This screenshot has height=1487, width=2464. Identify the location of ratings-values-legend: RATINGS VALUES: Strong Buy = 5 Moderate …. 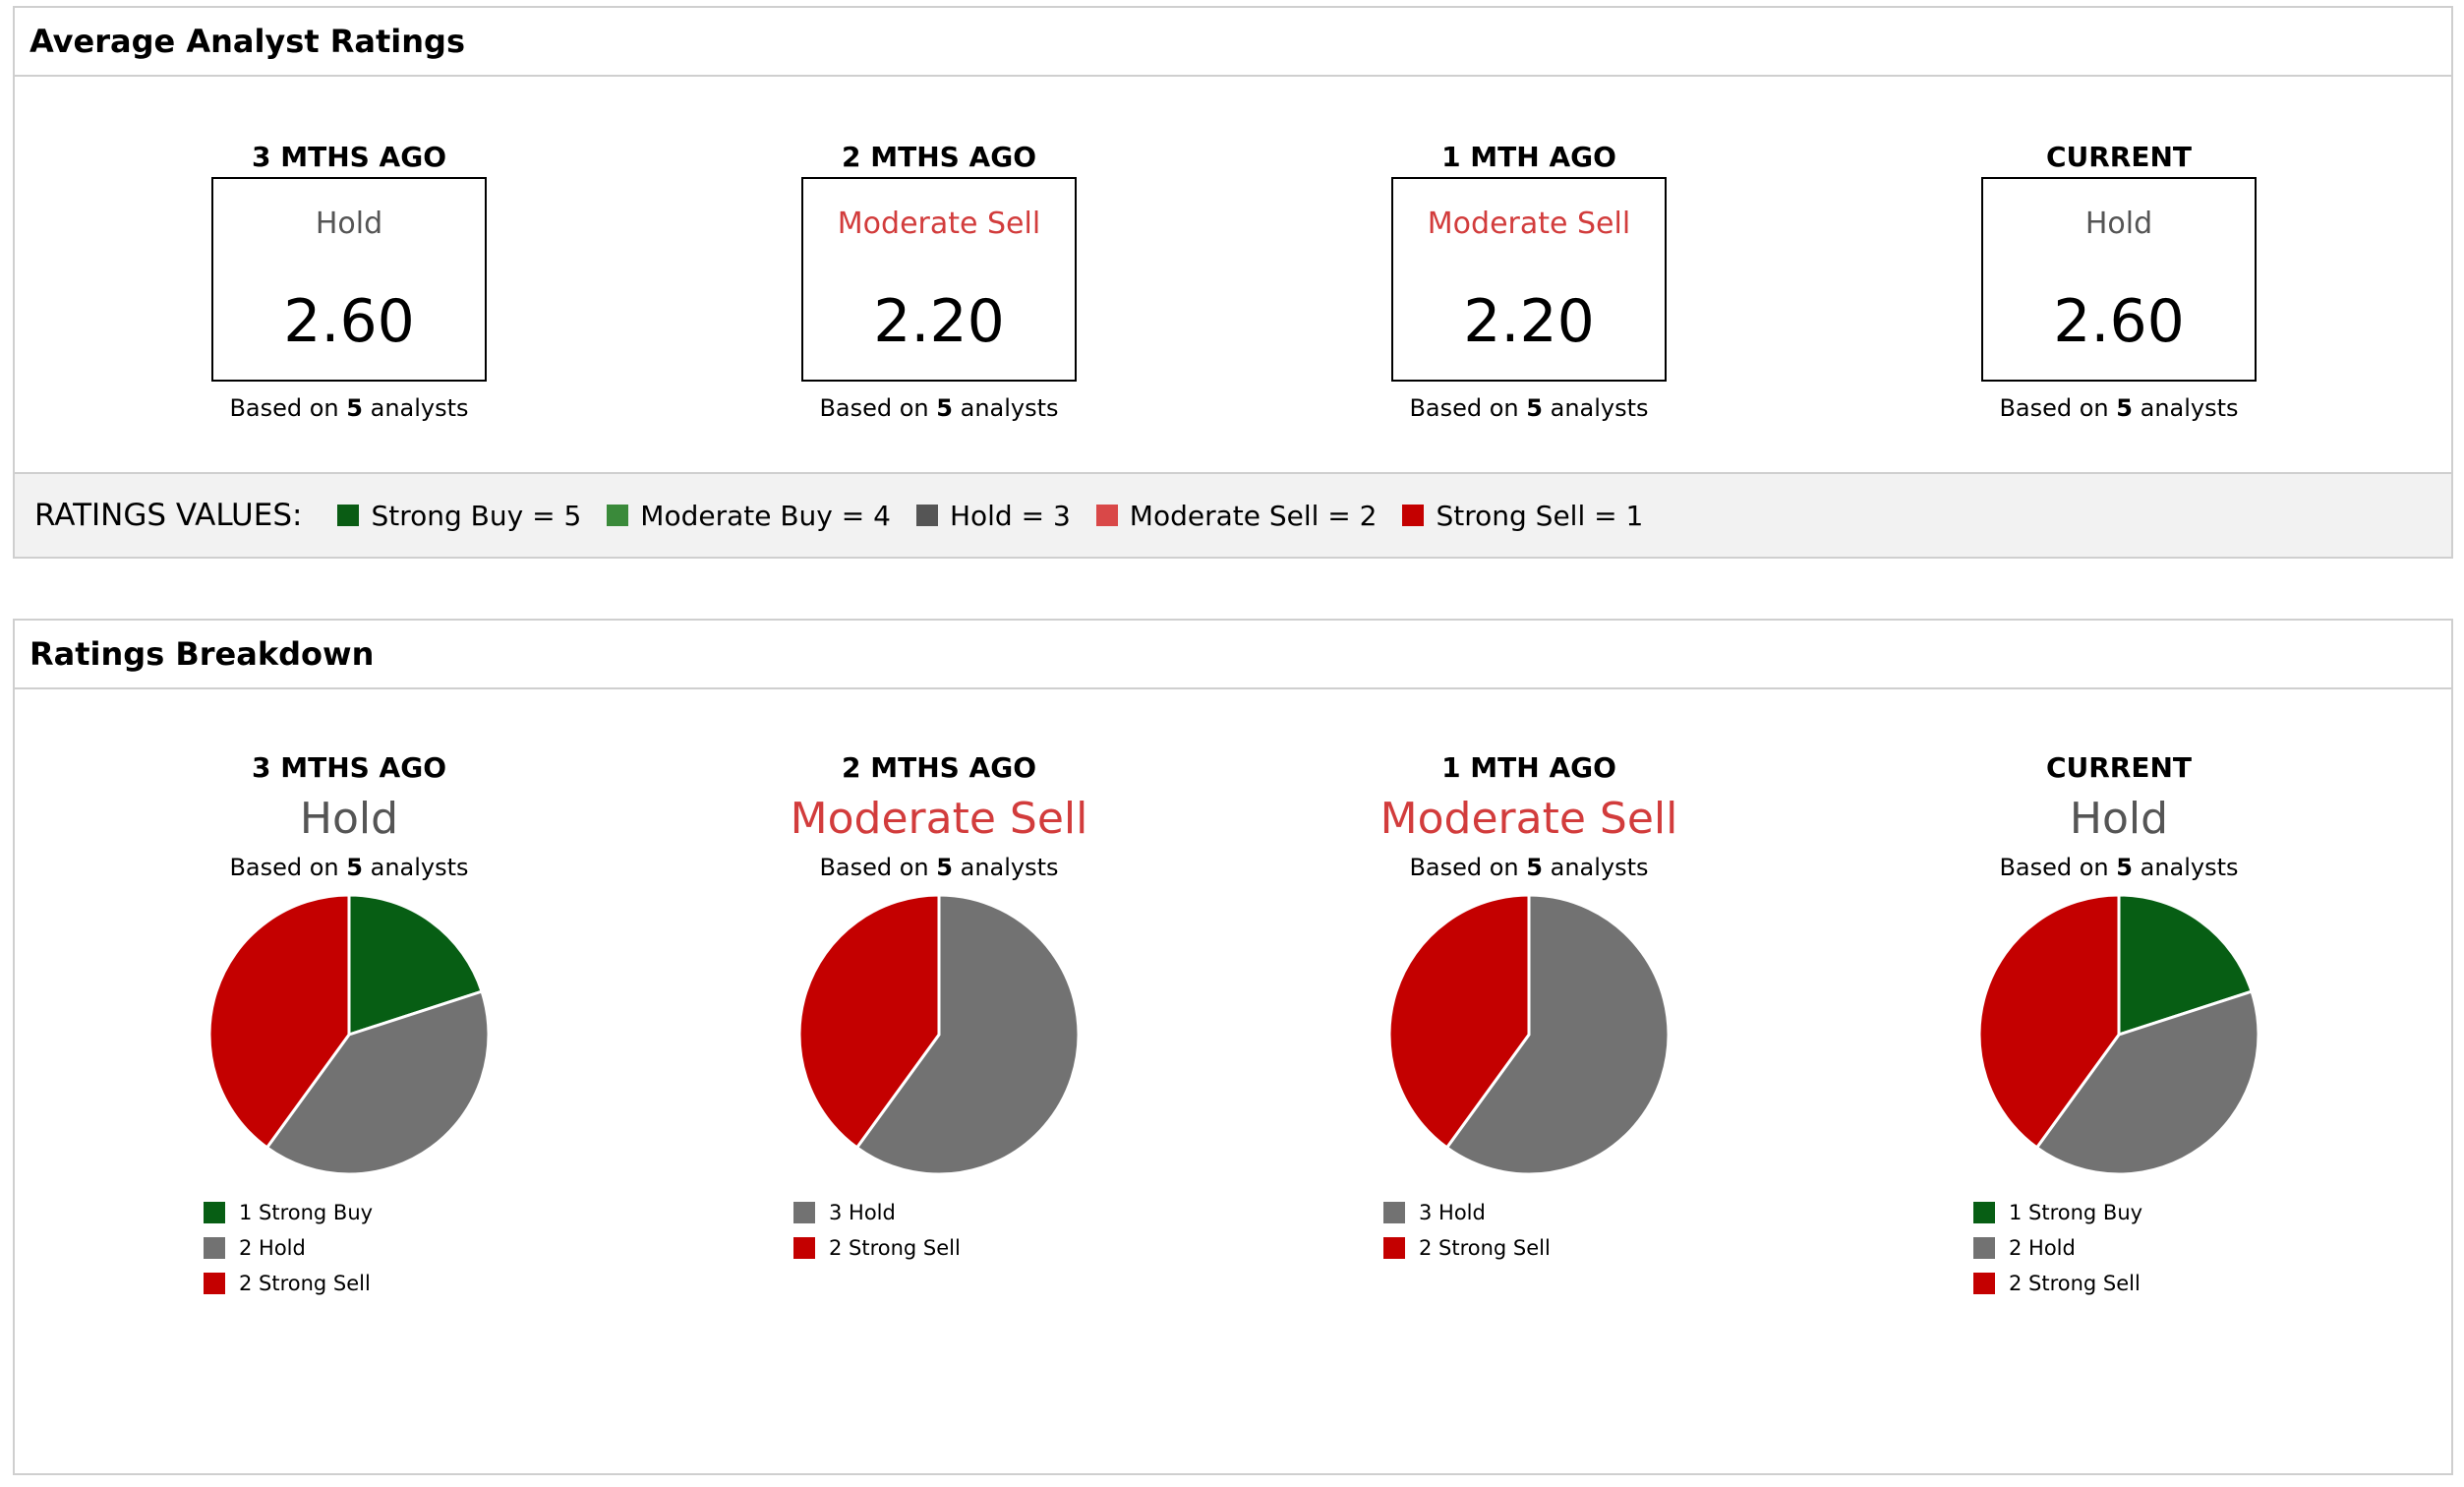
(1233, 515).